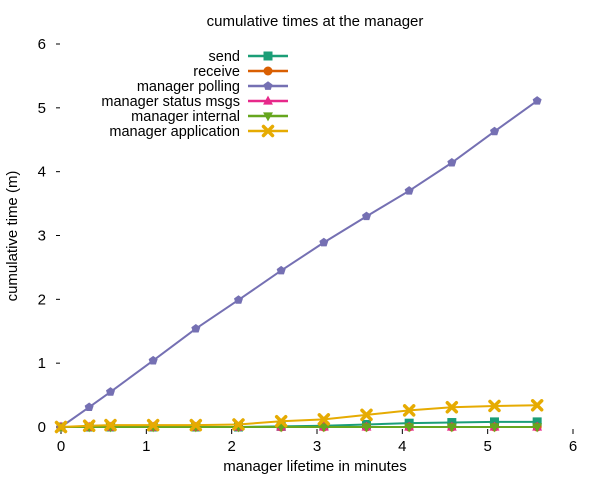  What do you see at coordinates (224, 57) in the screenshot?
I see `legend-label: send` at bounding box center [224, 57].